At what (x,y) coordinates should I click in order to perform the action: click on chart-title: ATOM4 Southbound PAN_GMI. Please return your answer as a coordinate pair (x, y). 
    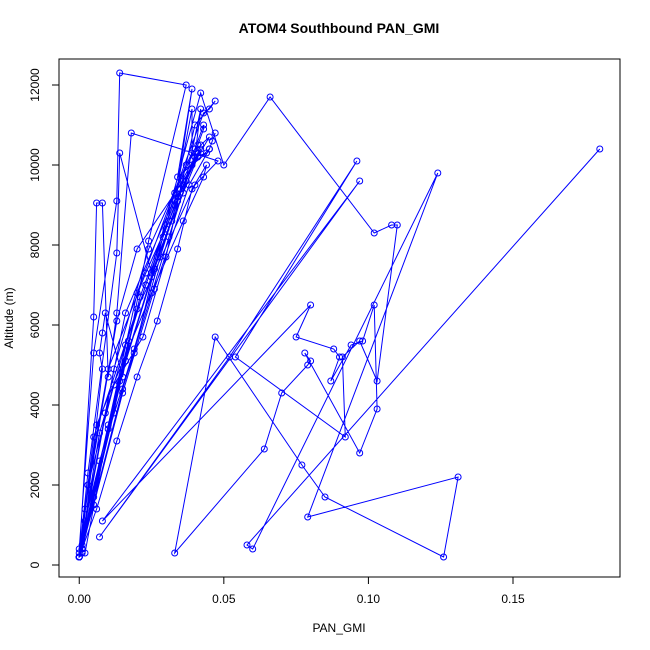
    Looking at the image, I should click on (339, 28).